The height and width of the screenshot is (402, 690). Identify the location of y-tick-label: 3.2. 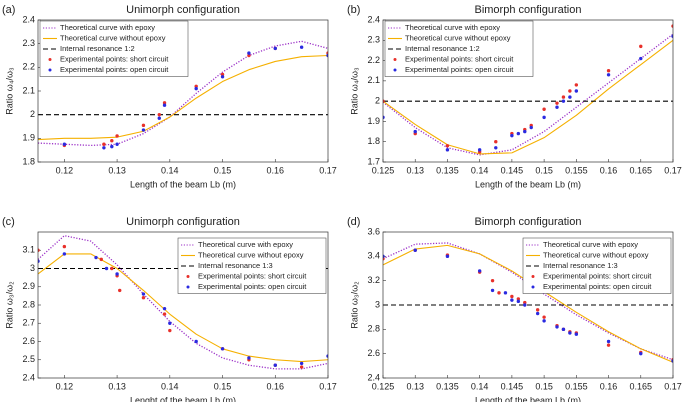
(373, 280).